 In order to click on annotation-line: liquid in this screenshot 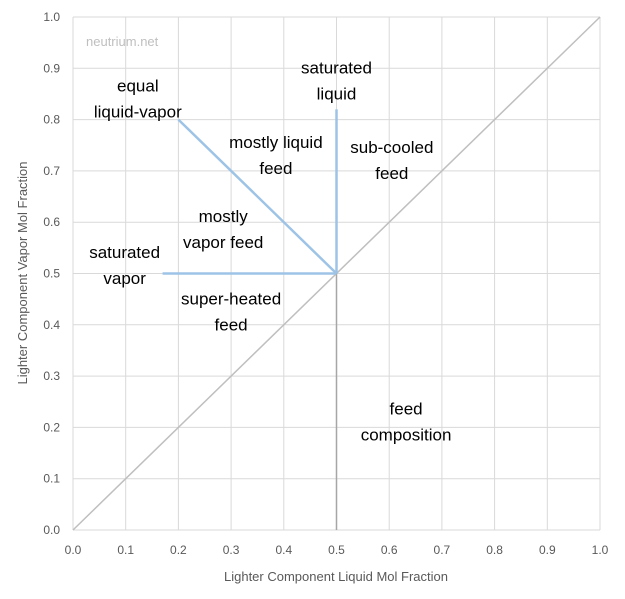, I will do `click(337, 93)`.